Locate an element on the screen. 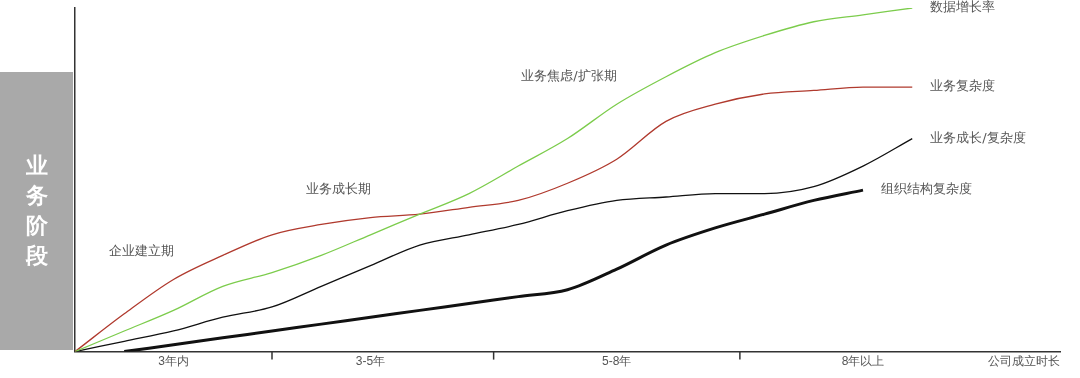  series-label: 组织结构复杂度 is located at coordinates (926, 189).